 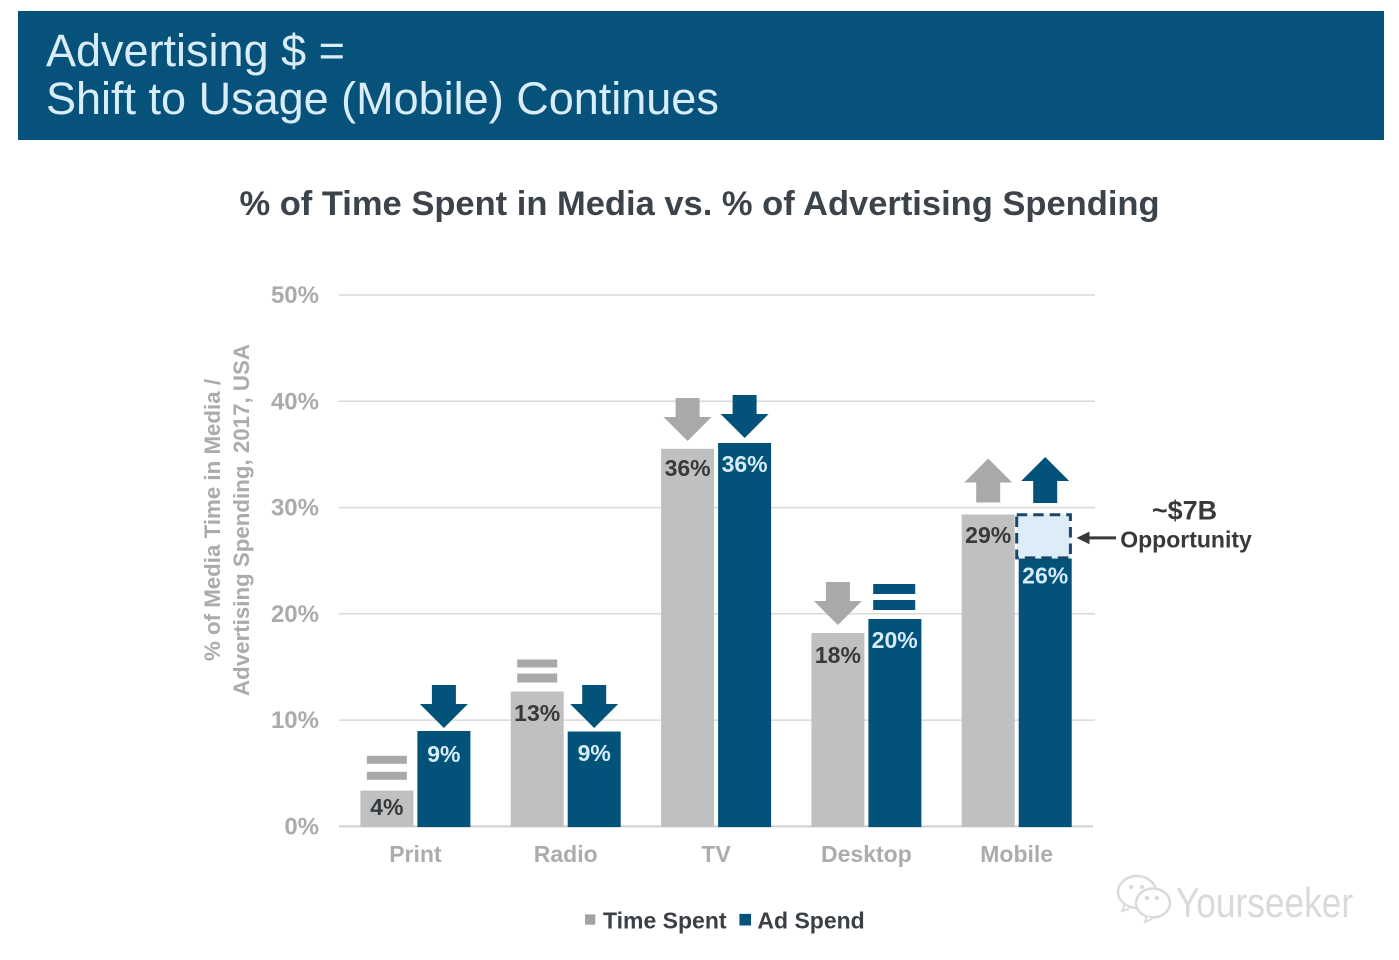 What do you see at coordinates (537, 713) in the screenshot?
I see `svg-text: 13%` at bounding box center [537, 713].